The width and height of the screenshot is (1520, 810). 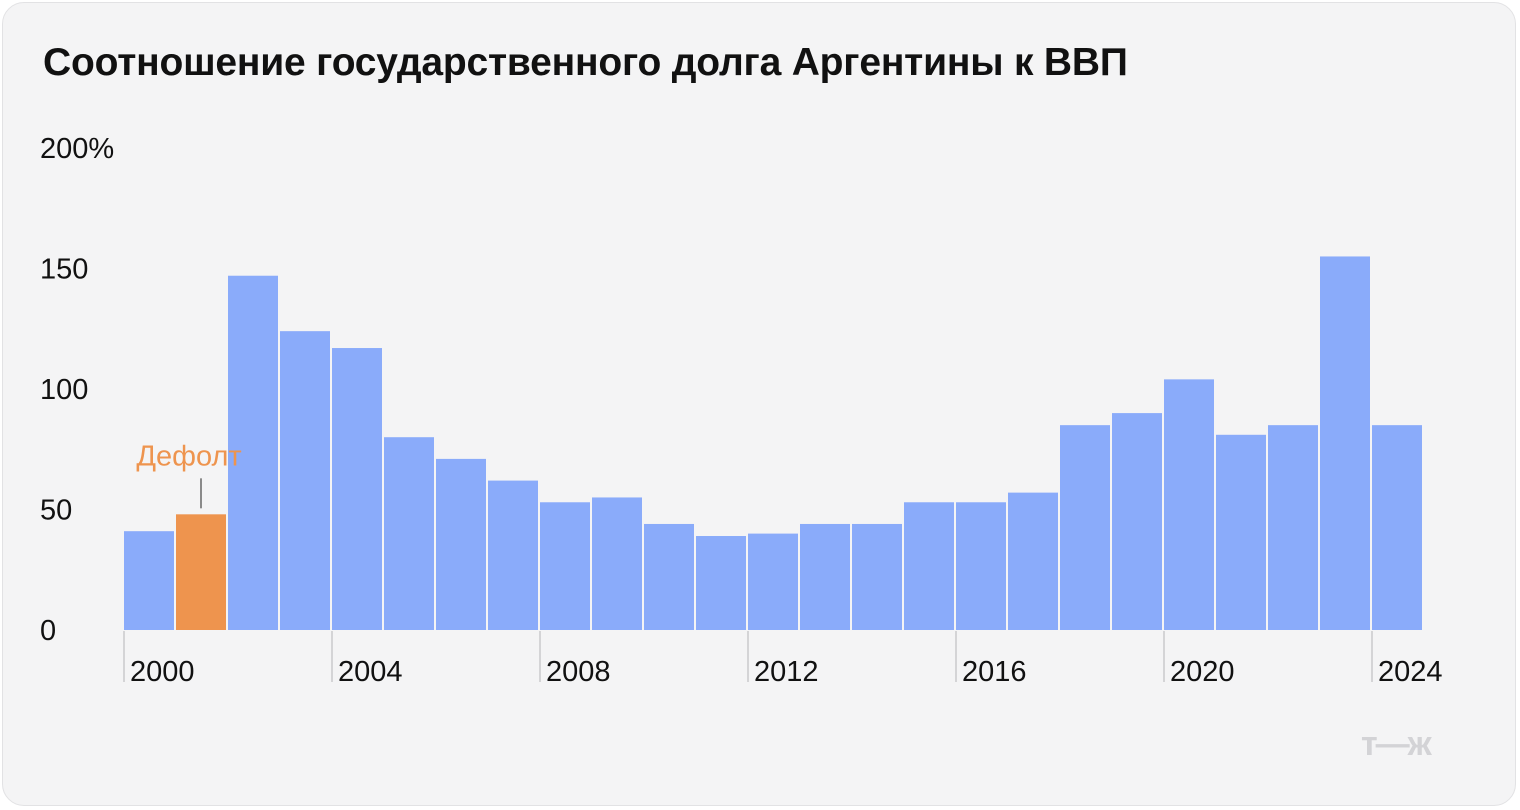 What do you see at coordinates (370, 672) in the screenshot?
I see `x-tick-label: 2004` at bounding box center [370, 672].